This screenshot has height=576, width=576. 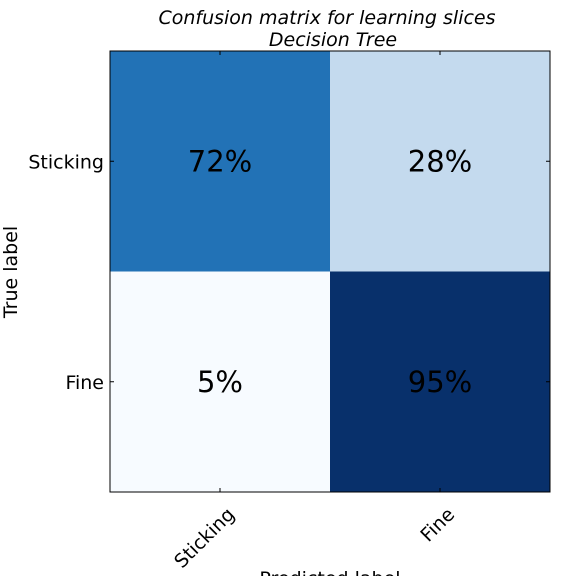 I want to click on cell-sticking-fine, so click(x=440, y=161).